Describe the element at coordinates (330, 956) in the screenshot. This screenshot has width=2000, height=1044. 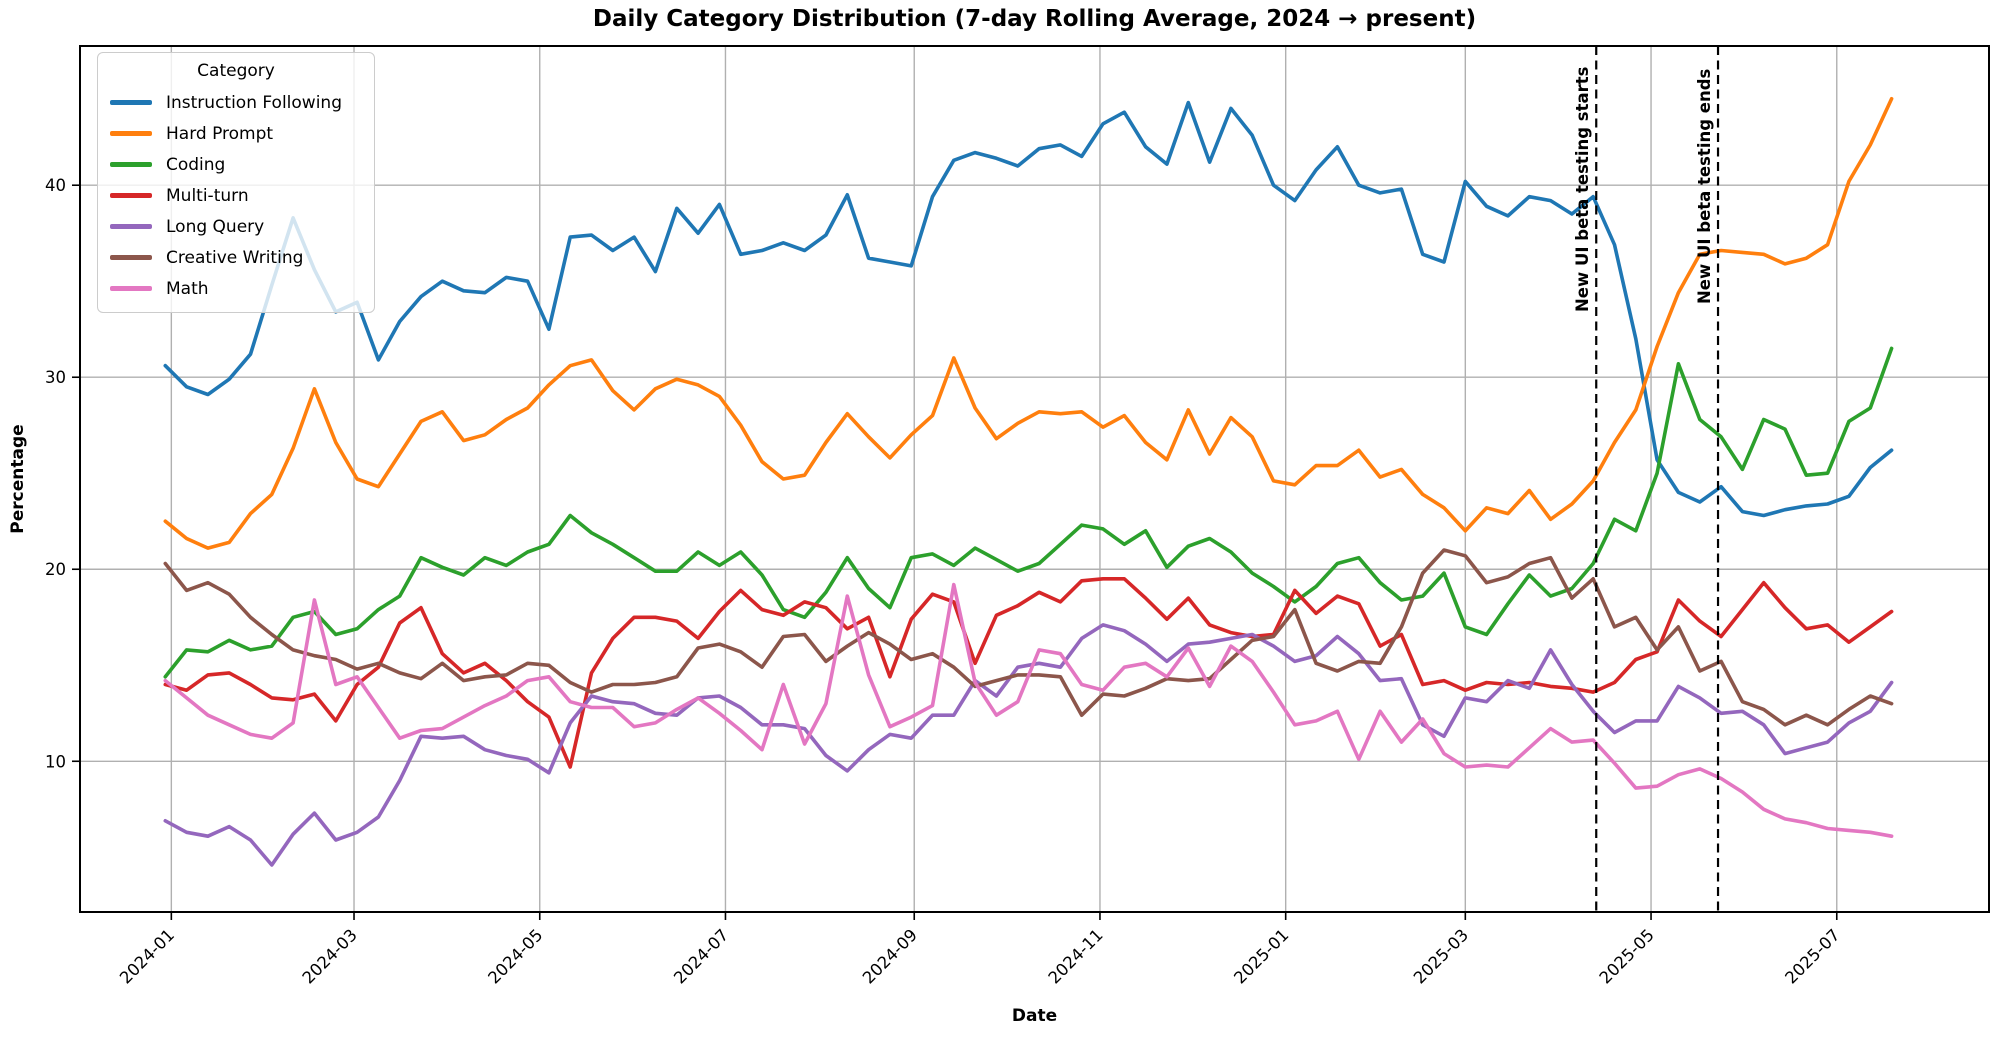
I see `x-tick-label: 2024-03` at that location.